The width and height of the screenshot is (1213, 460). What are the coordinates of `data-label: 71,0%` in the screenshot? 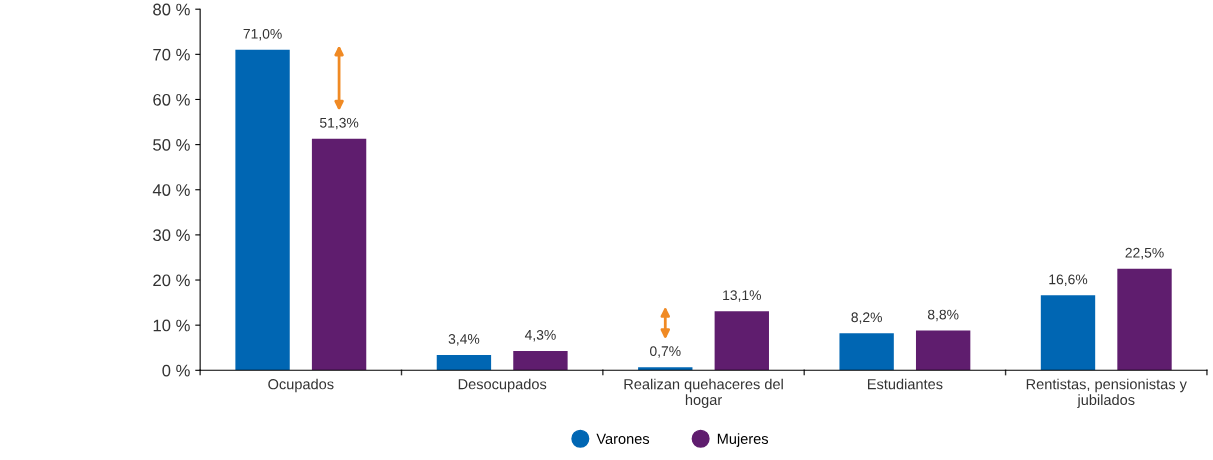 It's located at (262, 34).